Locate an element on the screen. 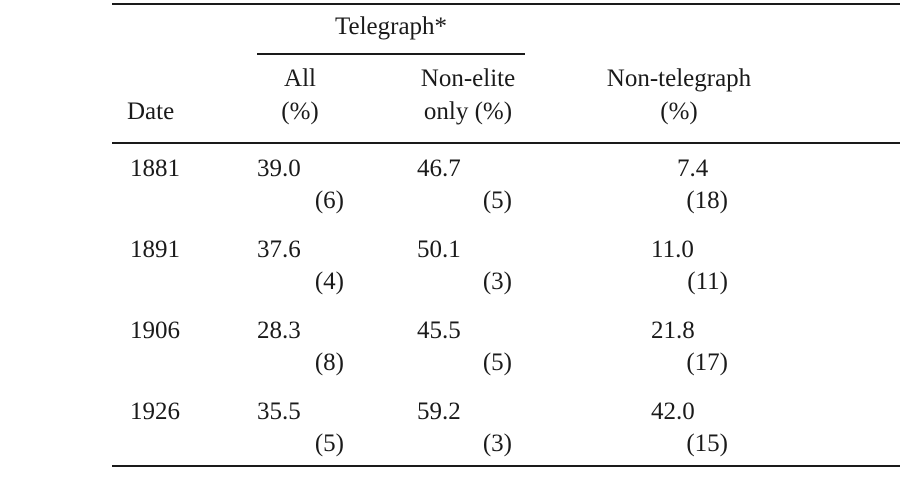  header-date: Date is located at coordinates (151, 111).